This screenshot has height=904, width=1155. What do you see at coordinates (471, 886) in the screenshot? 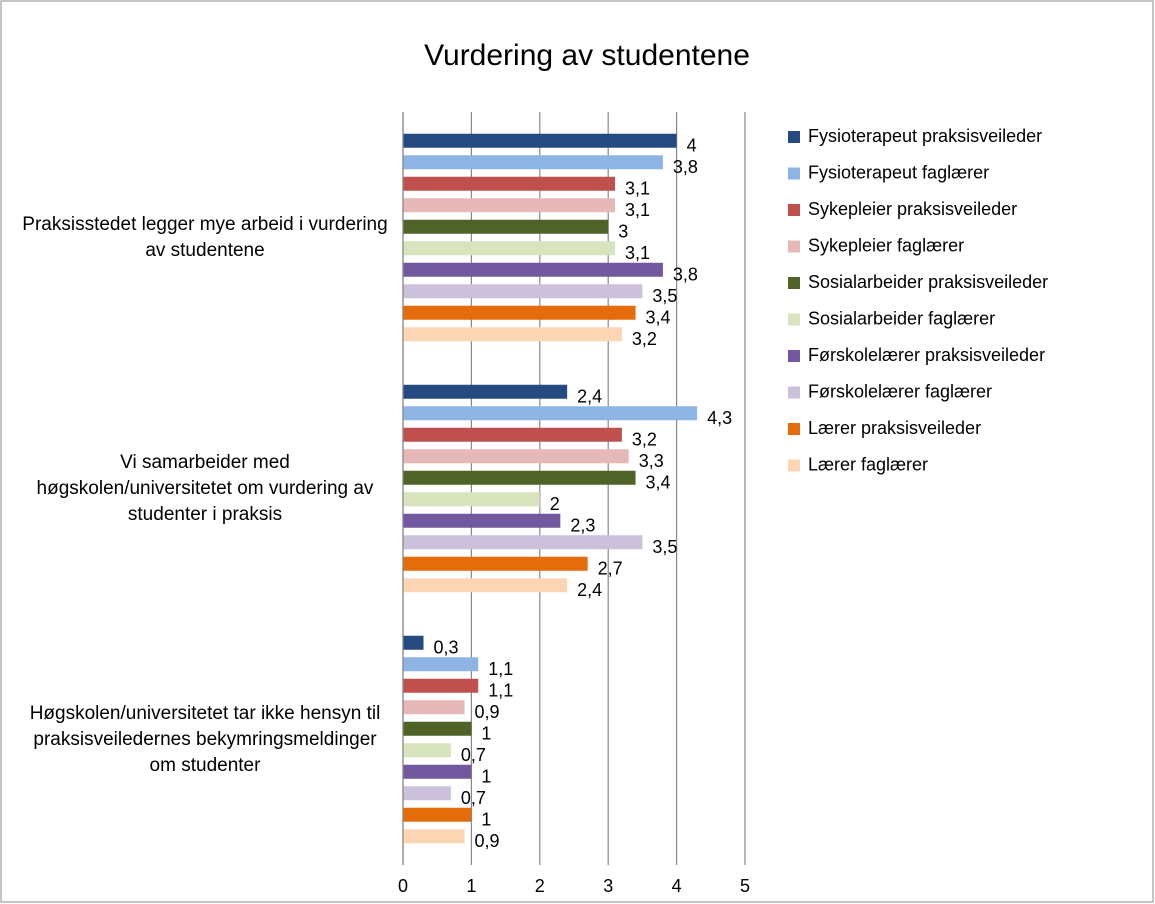
I see `x-tick-label: 1` at bounding box center [471, 886].